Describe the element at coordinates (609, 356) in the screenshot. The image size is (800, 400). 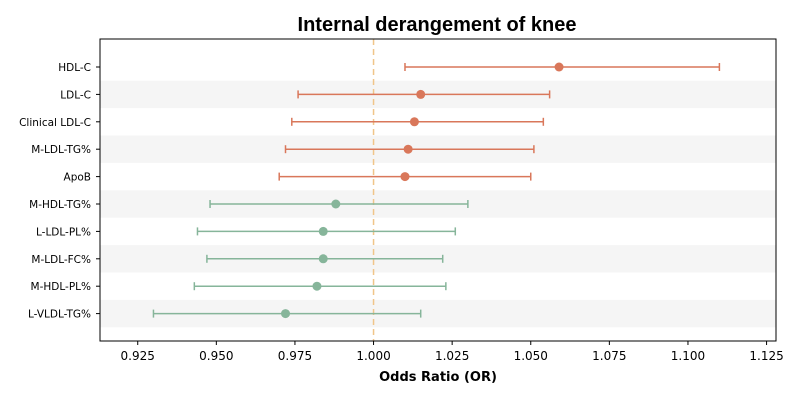
I see `x-tick-label: 1.075` at that location.